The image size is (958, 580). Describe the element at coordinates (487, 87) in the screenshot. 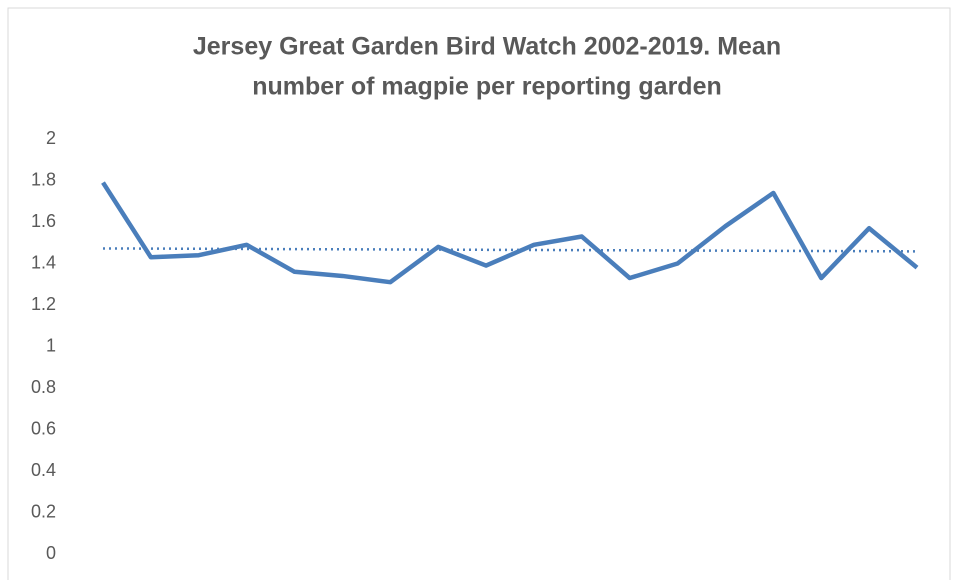

I see `chart-title: number of magpie per reporting garden` at that location.